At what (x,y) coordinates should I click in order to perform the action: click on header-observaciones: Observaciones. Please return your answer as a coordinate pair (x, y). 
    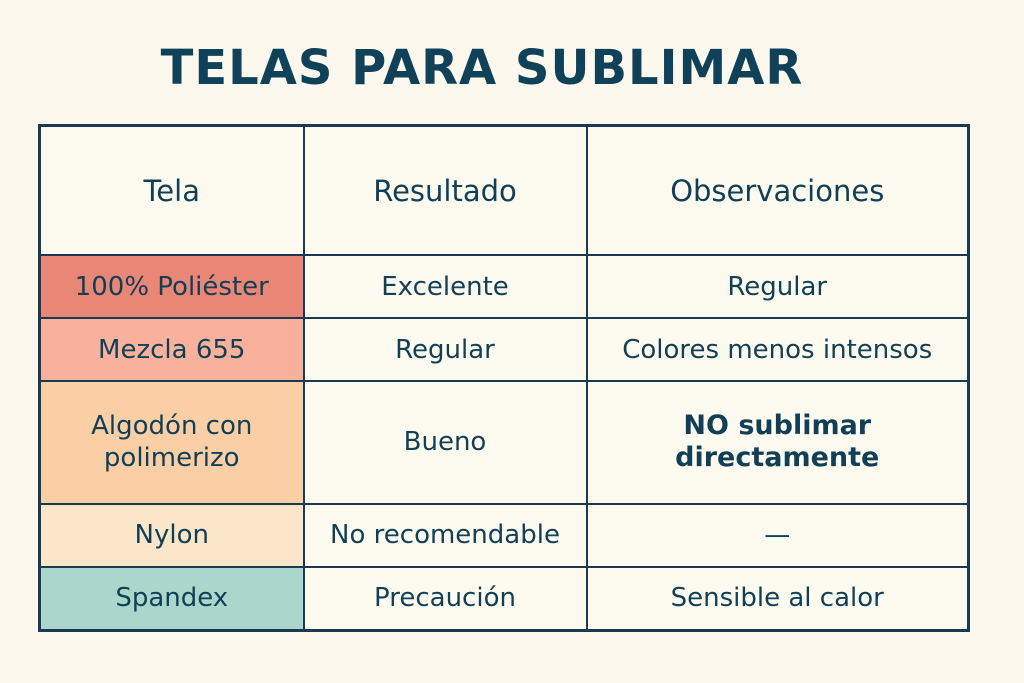
    Looking at the image, I should click on (777, 190).